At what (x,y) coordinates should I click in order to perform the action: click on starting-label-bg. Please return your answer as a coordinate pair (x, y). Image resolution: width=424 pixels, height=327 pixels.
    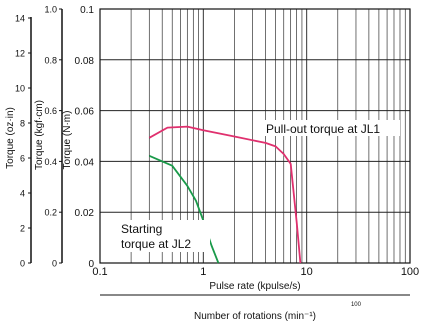
    Looking at the image, I should click on (164, 236).